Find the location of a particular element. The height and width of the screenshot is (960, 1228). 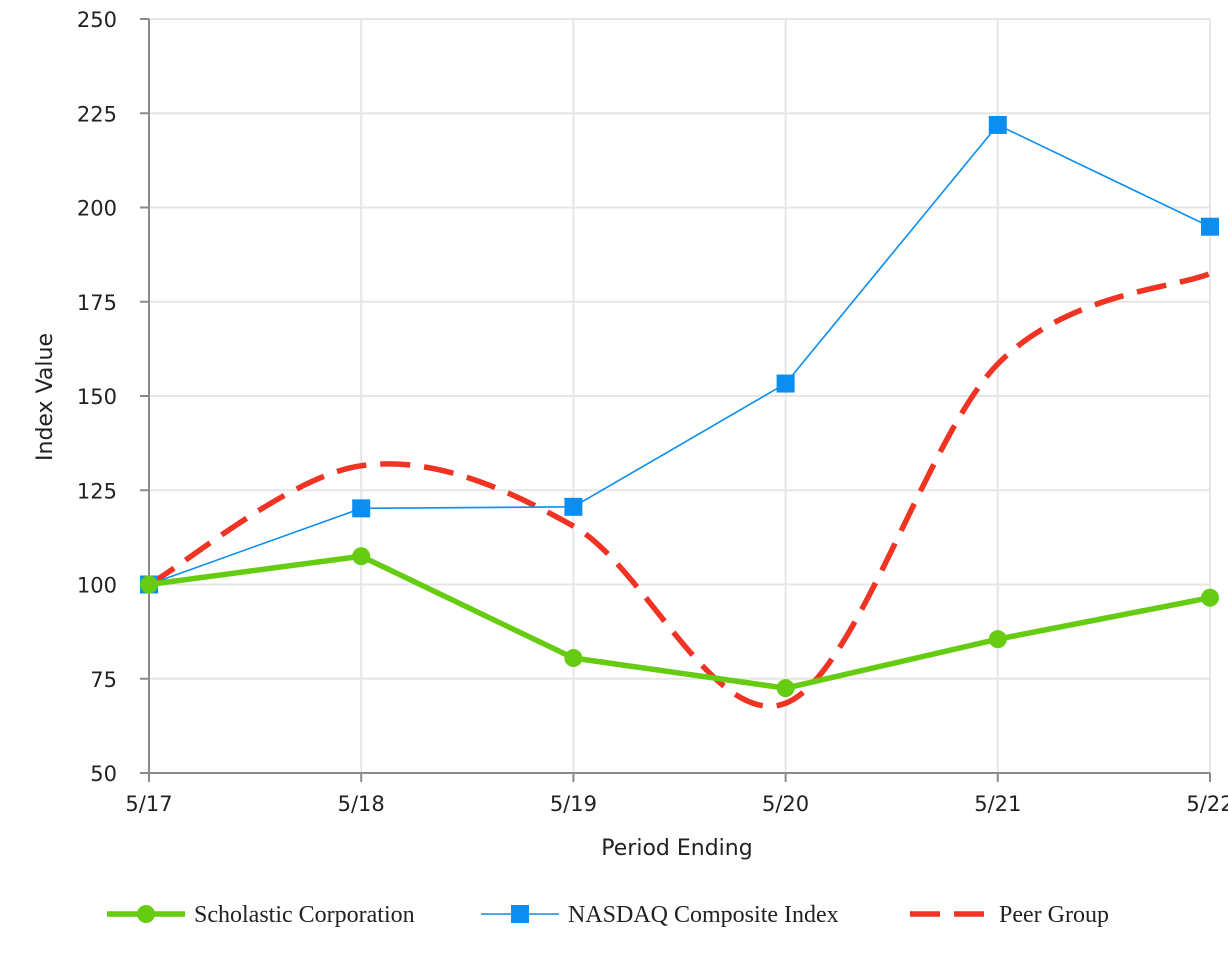

y-axis-title: Index Value is located at coordinates (45, 397).